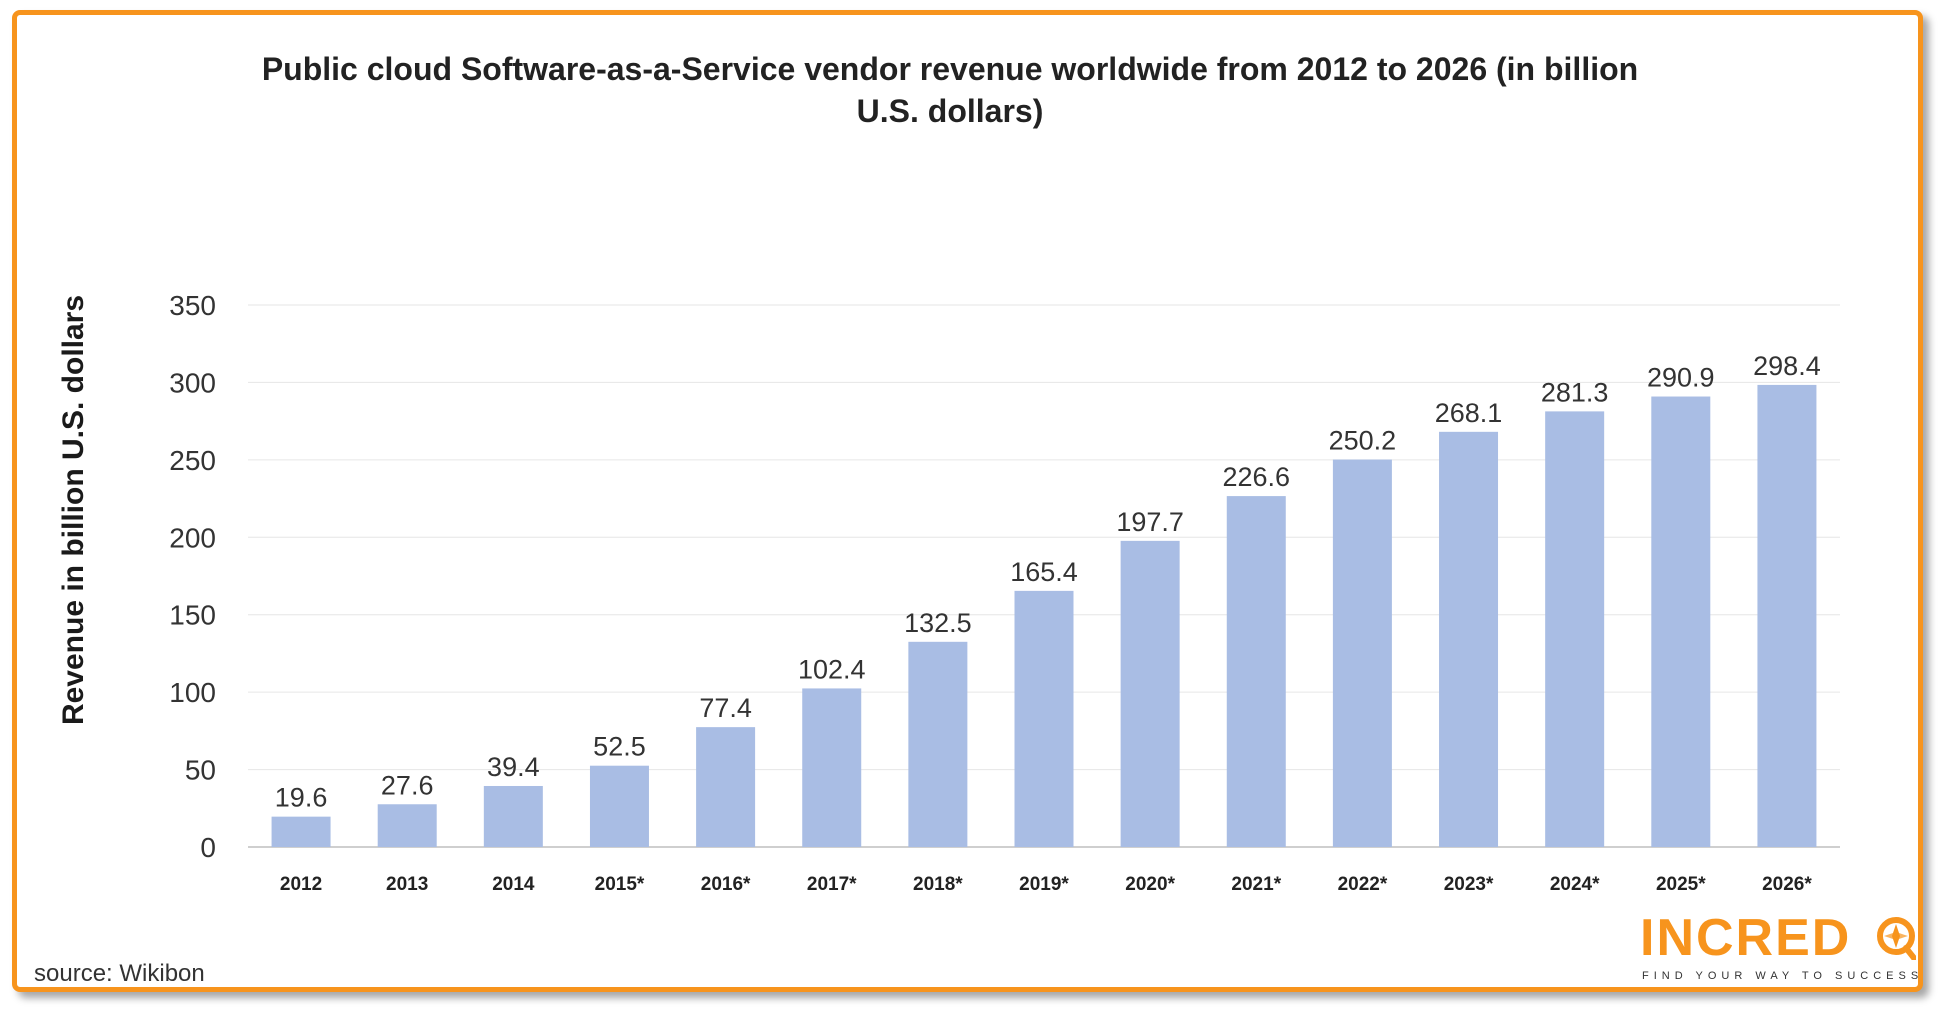  Describe the element at coordinates (1150, 884) in the screenshot. I see `x-tick-label: 2020*` at that location.